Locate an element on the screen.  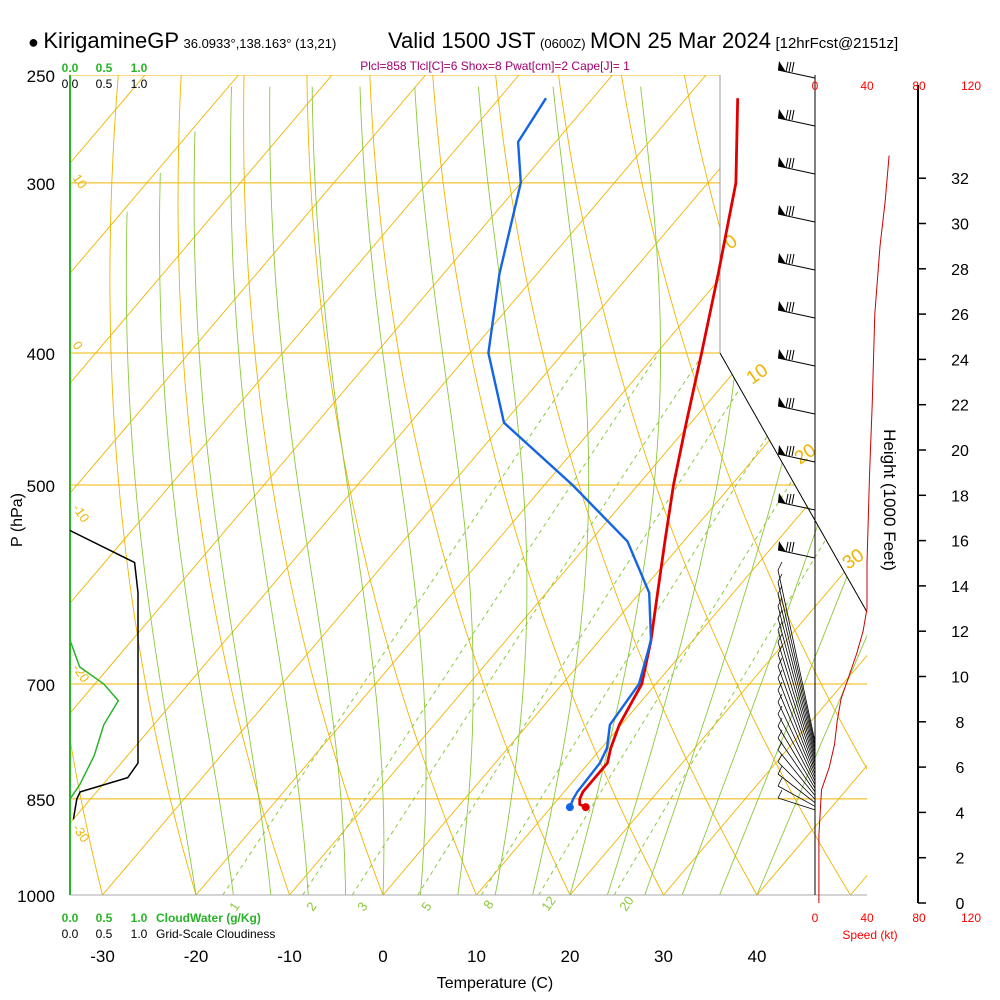
cloudwater-profile is located at coordinates (94, 726).